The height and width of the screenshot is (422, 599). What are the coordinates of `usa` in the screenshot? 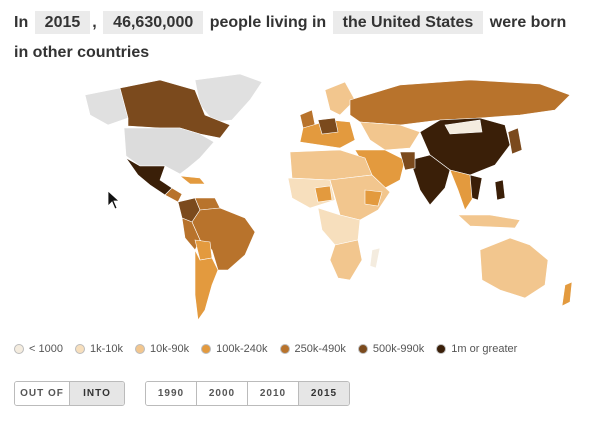 It's located at (169, 151).